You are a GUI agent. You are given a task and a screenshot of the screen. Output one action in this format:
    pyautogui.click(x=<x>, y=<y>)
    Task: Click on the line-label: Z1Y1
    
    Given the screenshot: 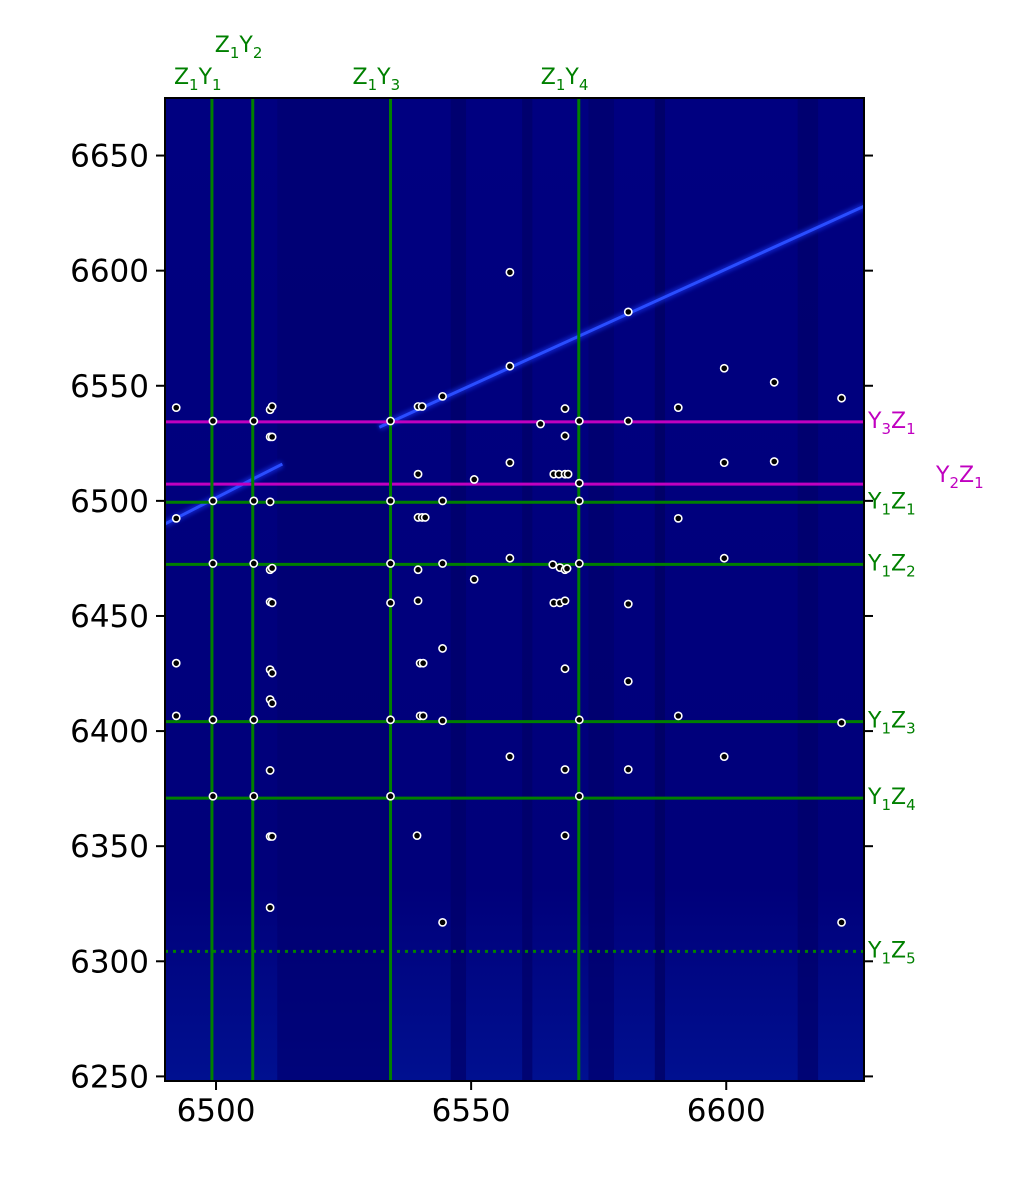 What is the action you would take?
    pyautogui.click(x=198, y=79)
    